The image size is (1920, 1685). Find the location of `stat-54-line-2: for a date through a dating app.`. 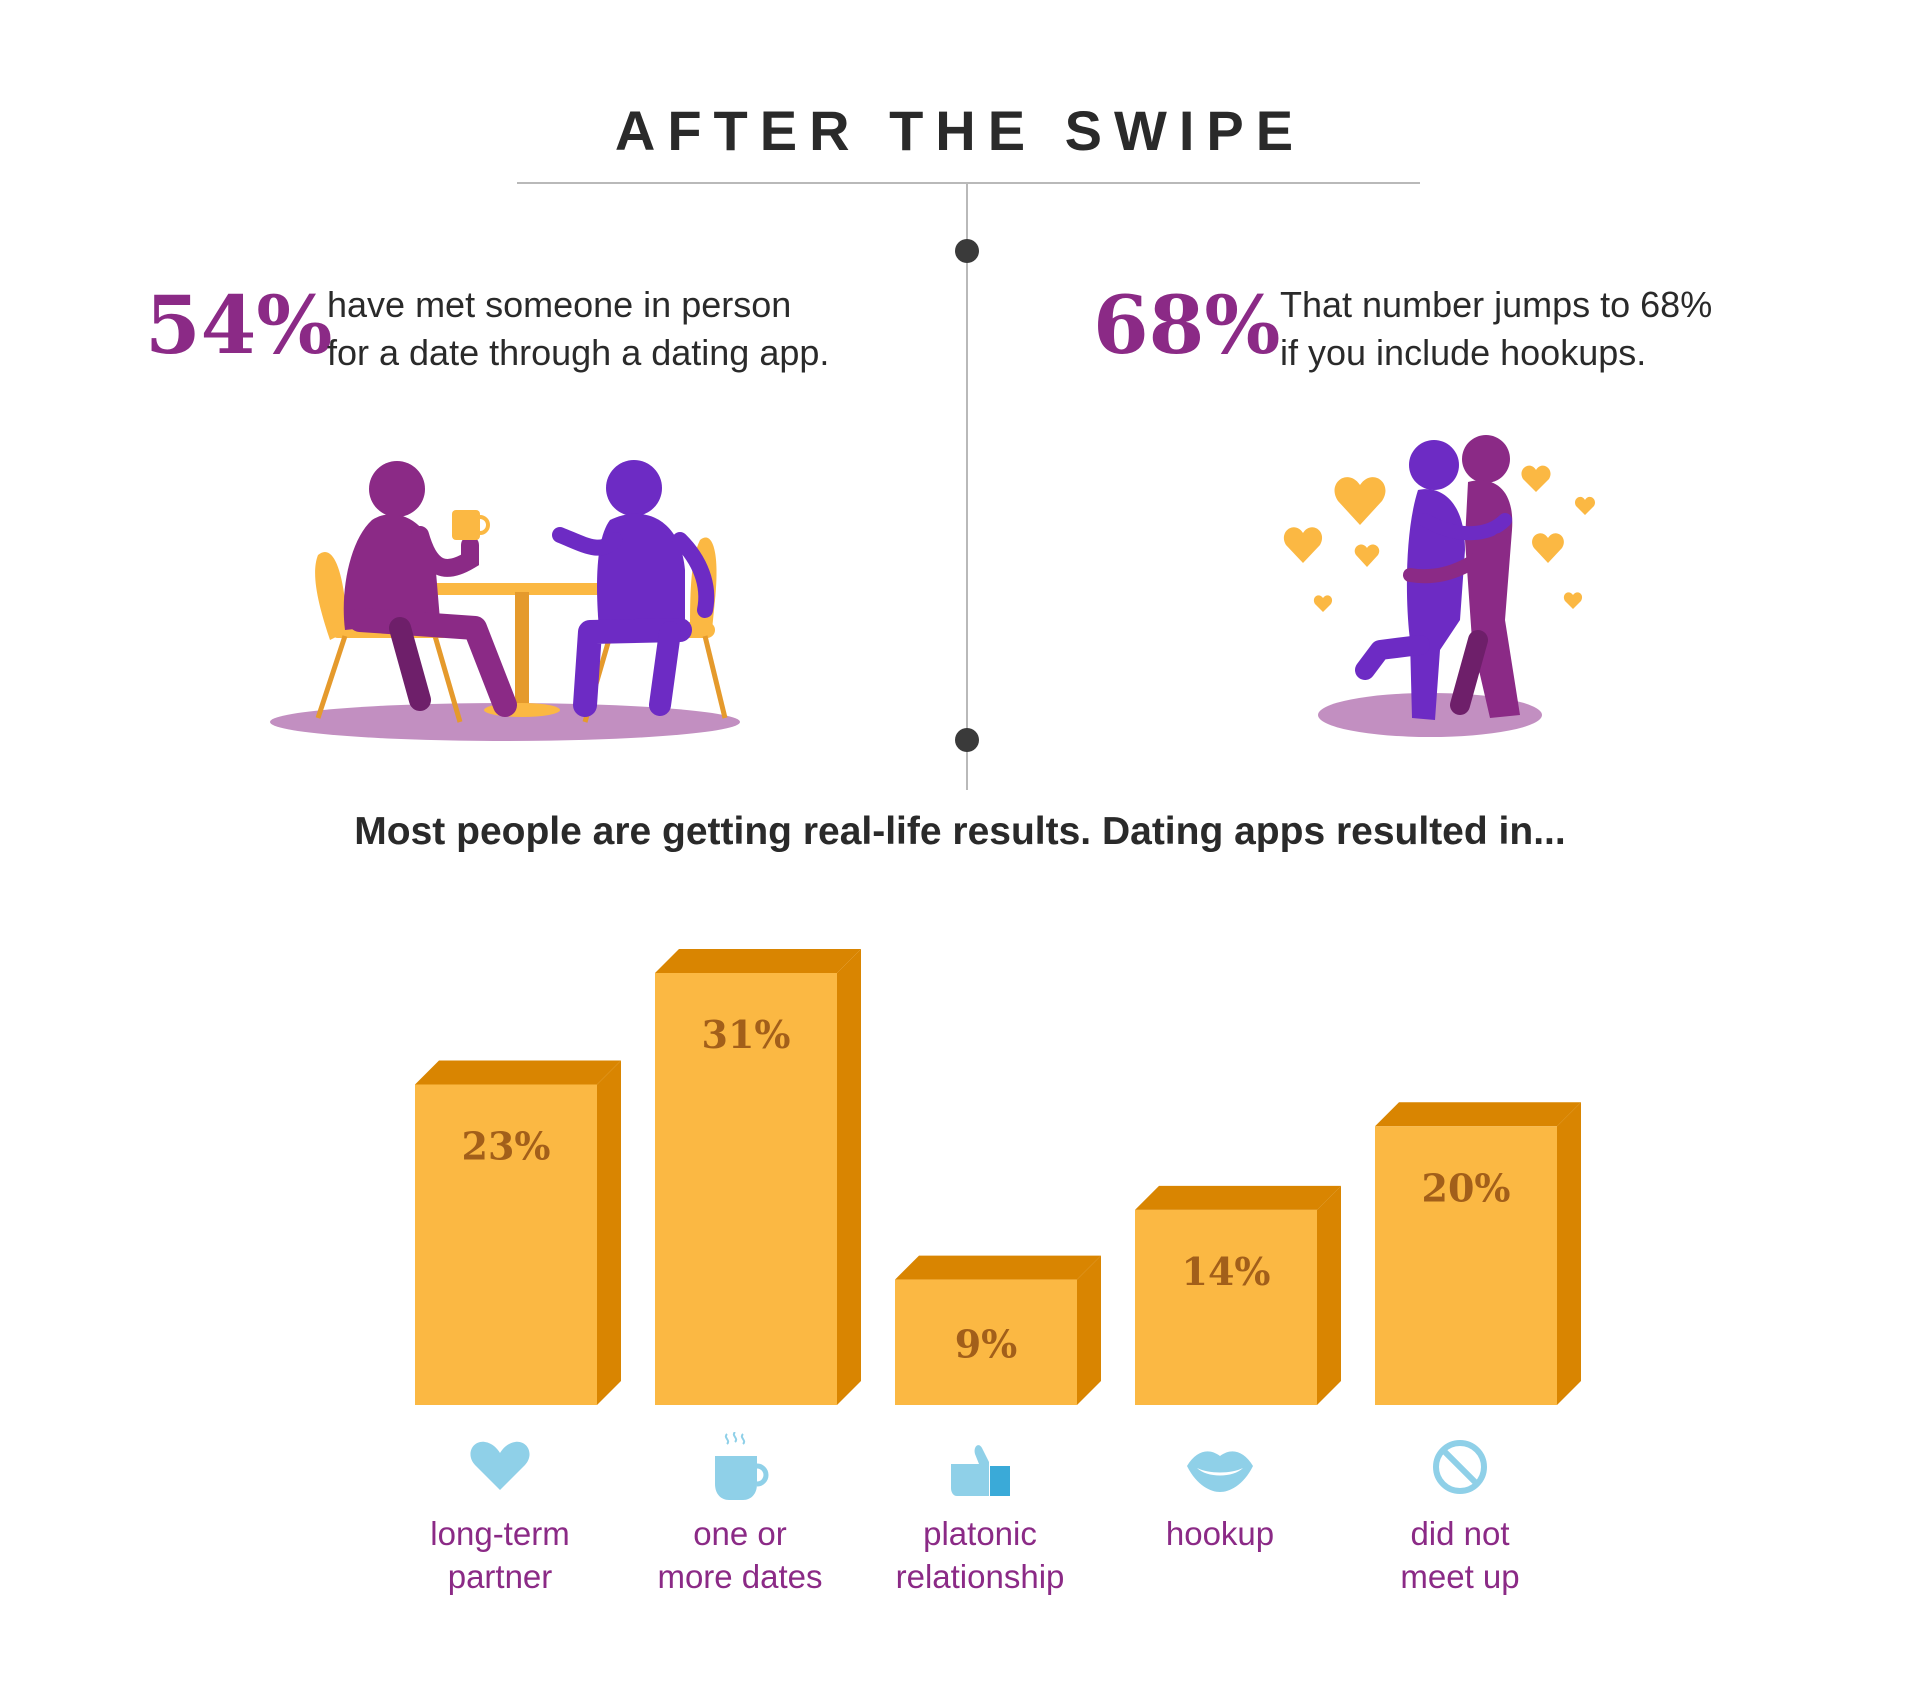

stat-54-line-2: for a date through a dating app. is located at coordinates (578, 352).